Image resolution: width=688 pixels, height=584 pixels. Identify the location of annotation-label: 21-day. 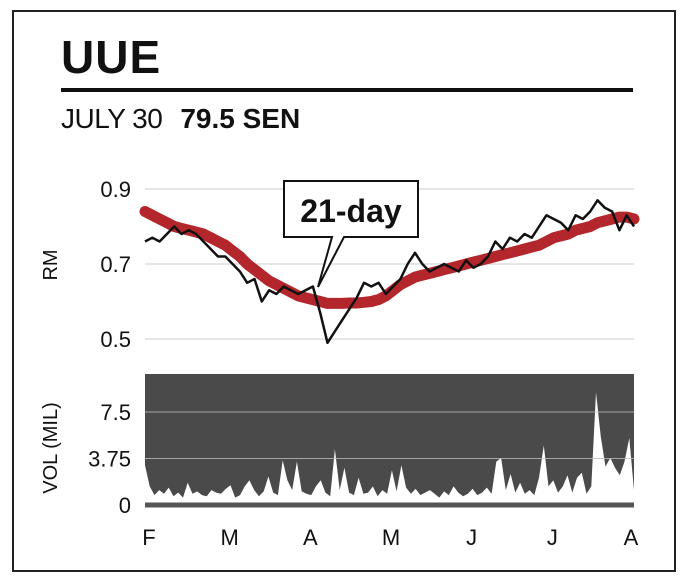
(351, 211).